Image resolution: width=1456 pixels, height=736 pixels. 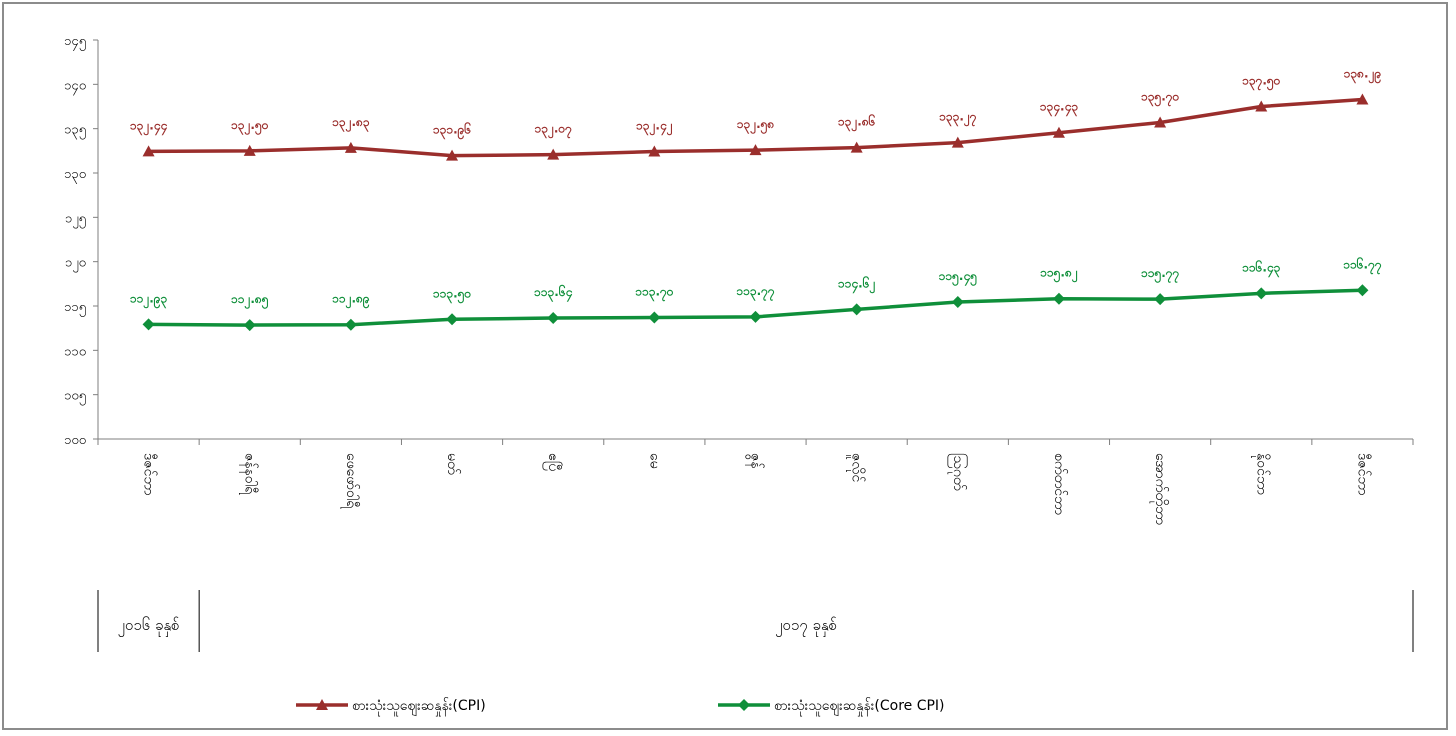 I want to click on y-tick-label: ၁၁၀, so click(x=75, y=351).